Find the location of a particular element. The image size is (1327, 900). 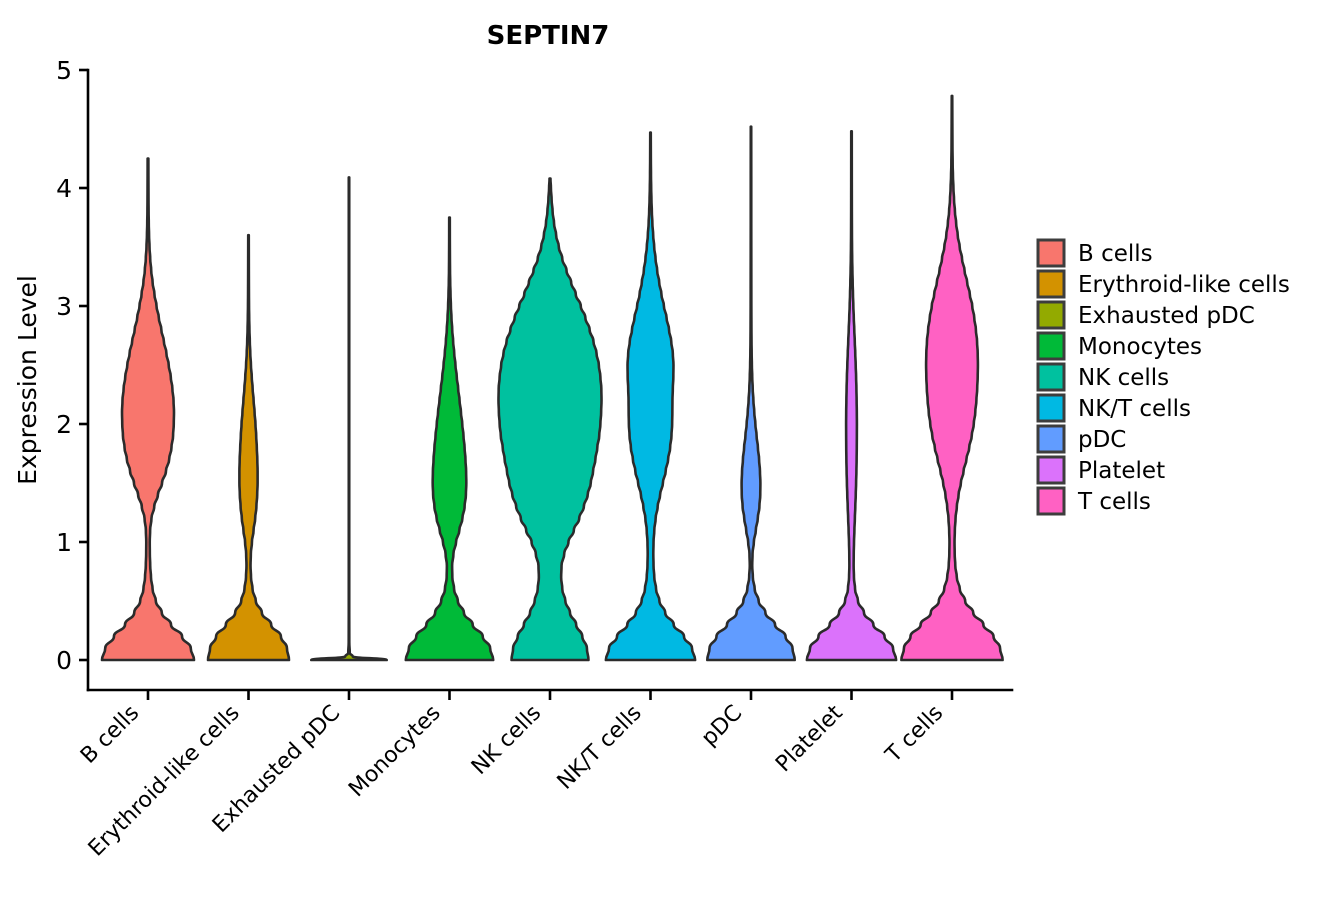

y-axis-label: Expression Level is located at coordinates (27, 380).